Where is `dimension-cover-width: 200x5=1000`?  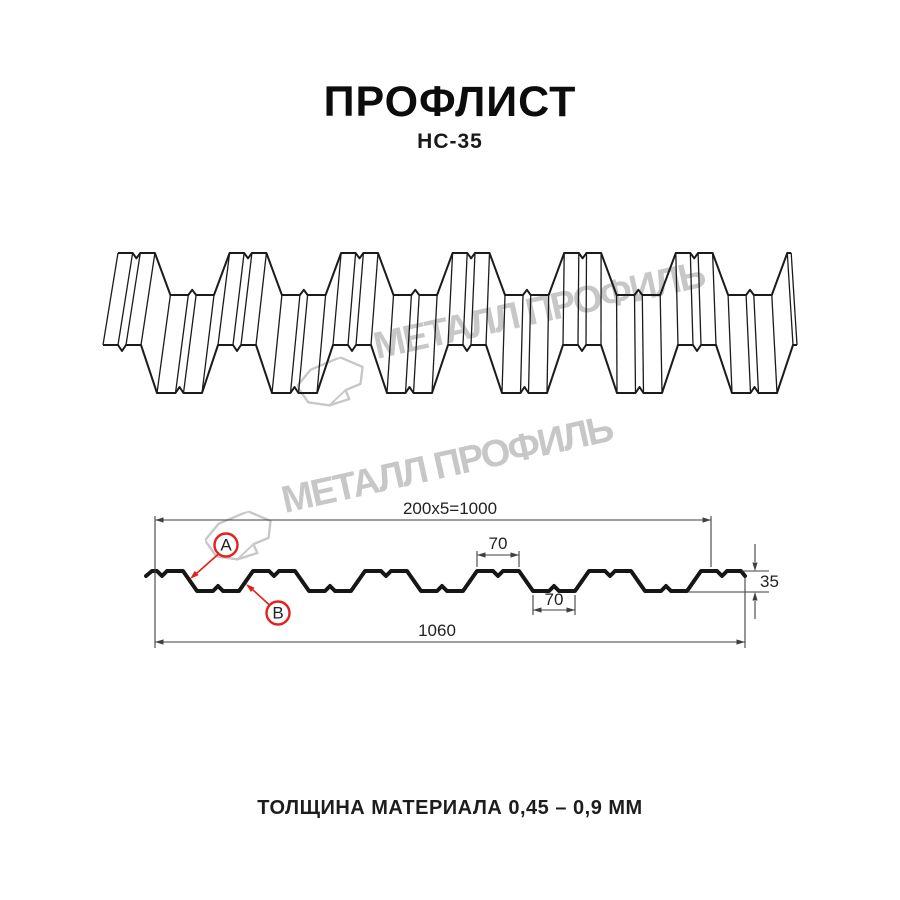
dimension-cover-width: 200x5=1000 is located at coordinates (433, 511).